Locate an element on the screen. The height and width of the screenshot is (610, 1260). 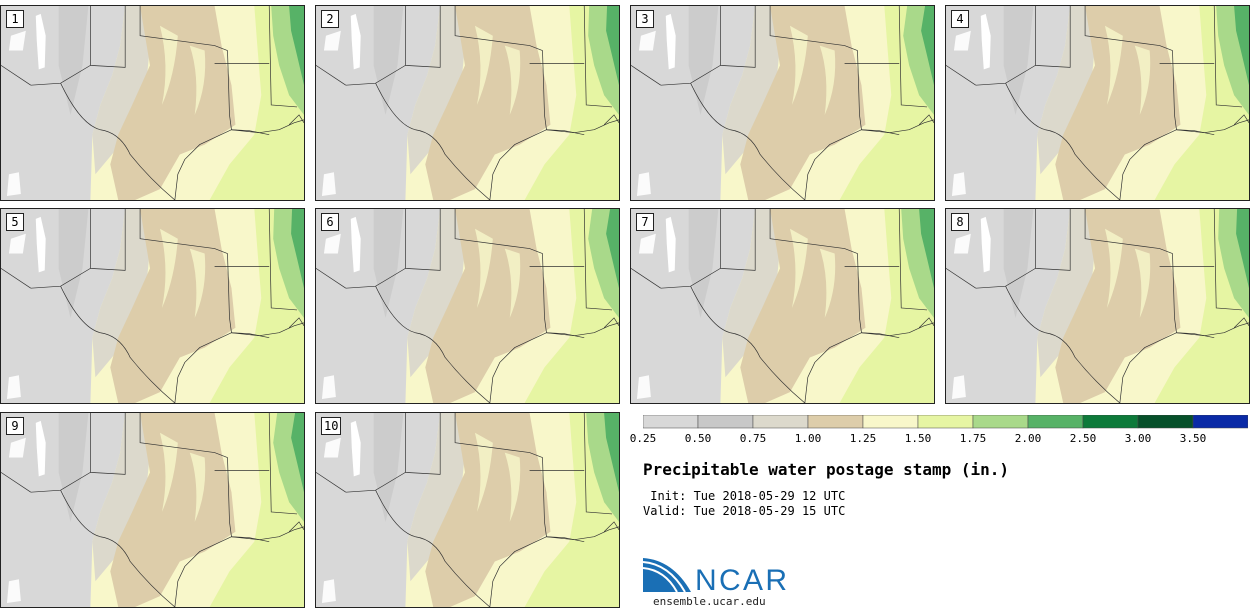
ncar-logo: NCAR is located at coordinates (715, 577).